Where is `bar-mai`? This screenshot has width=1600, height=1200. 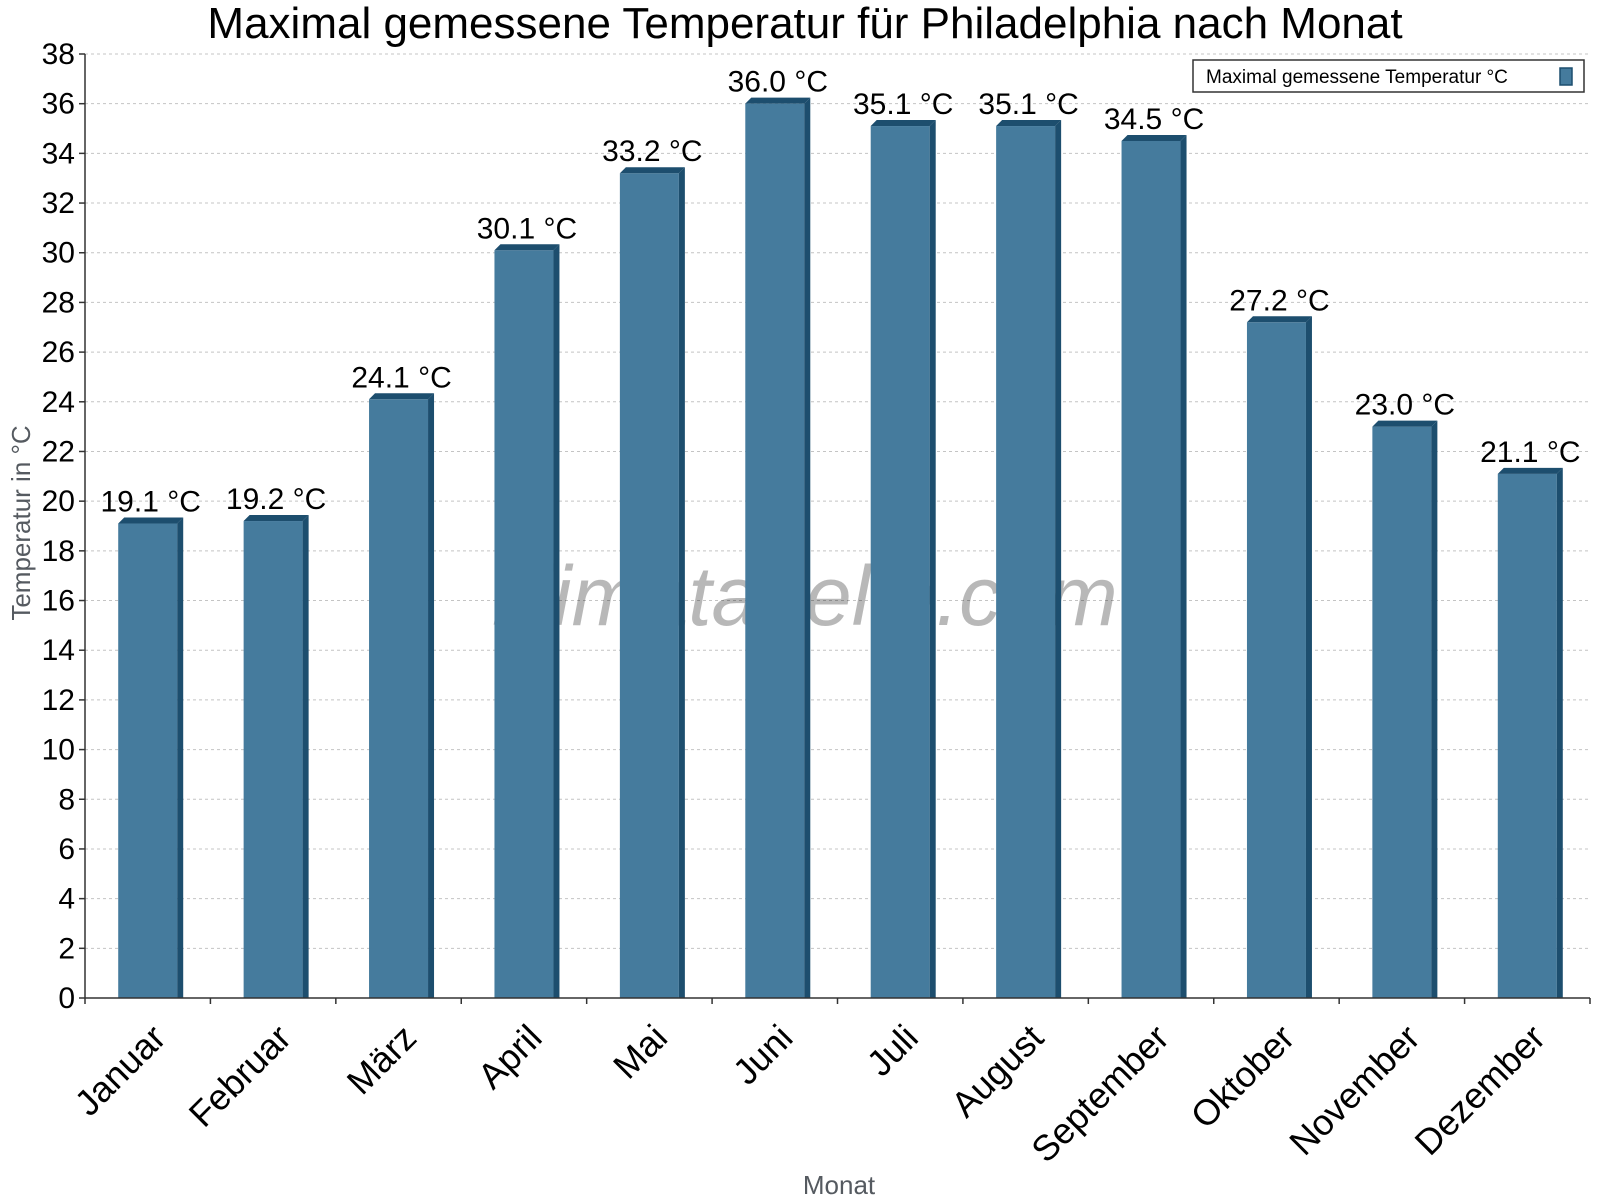
bar-mai is located at coordinates (652, 582).